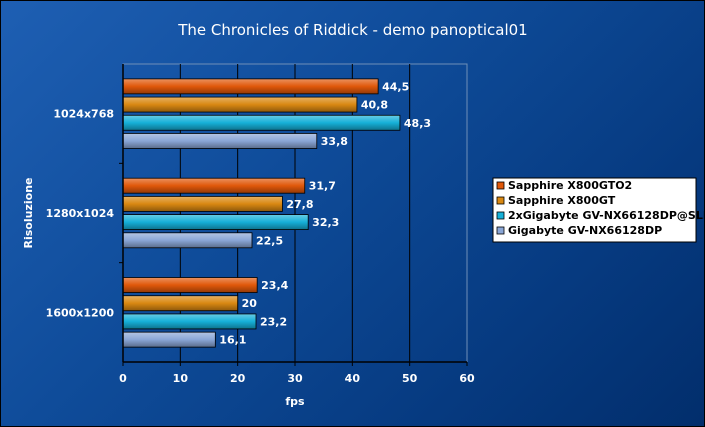 This screenshot has height=427, width=705. What do you see at coordinates (80, 312) in the screenshot?
I see `category-label: 1600x1200` at bounding box center [80, 312].